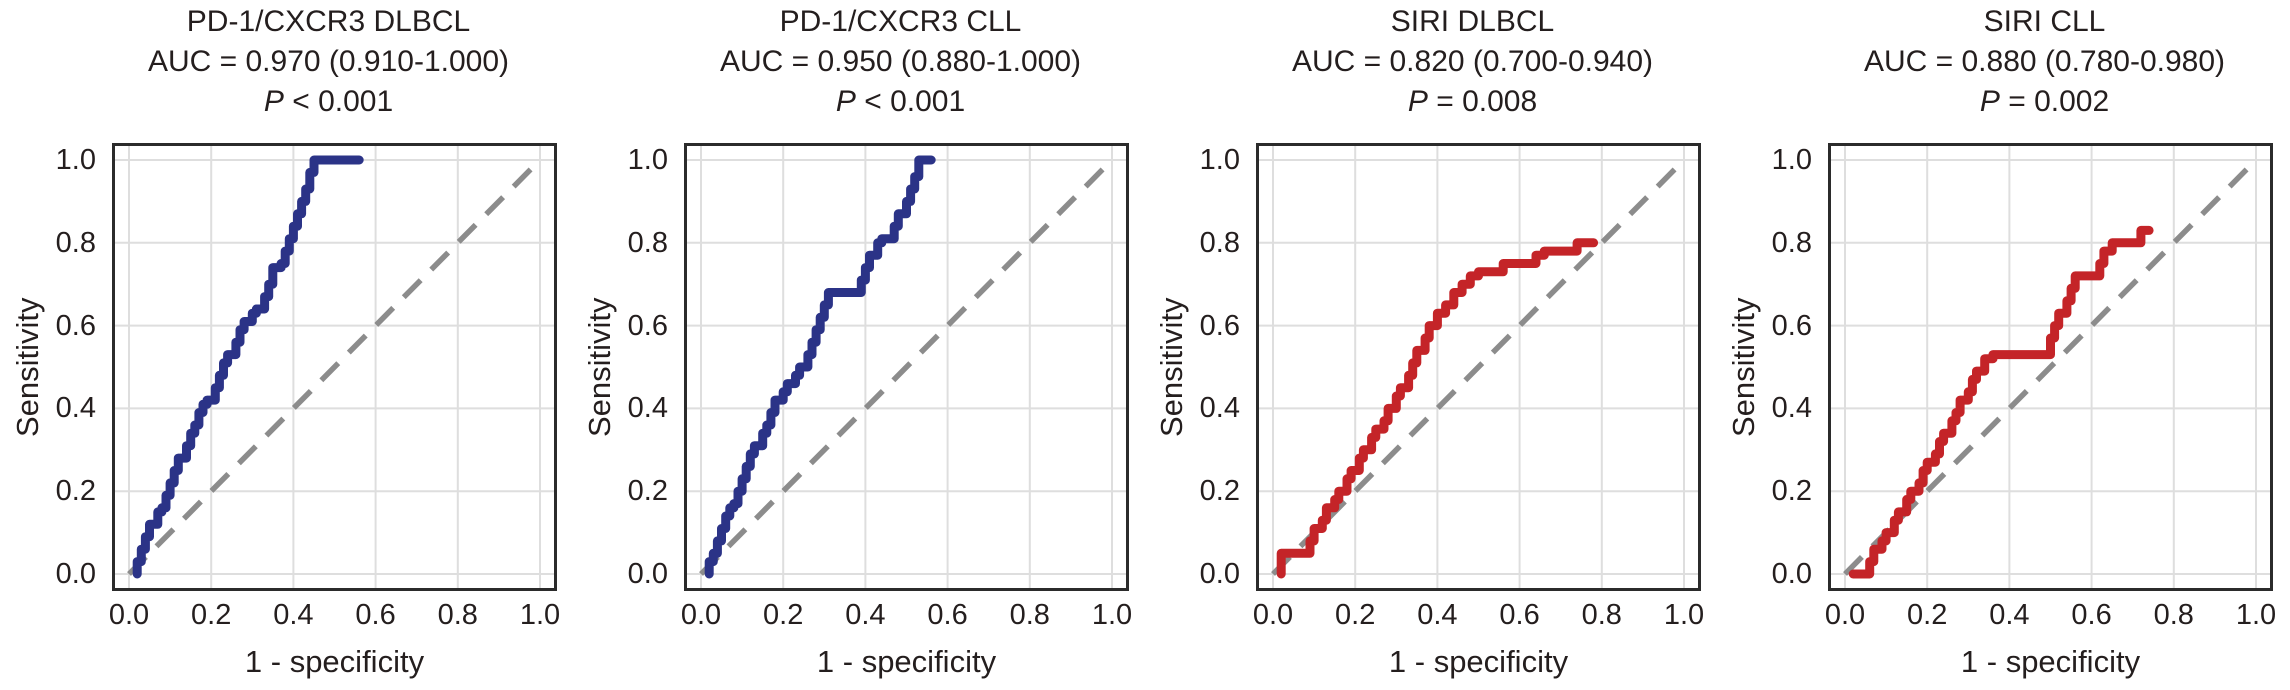 The height and width of the screenshot is (690, 2290). I want to click on panel-title-auc: AUC = 0.880 (0.780-0.980), so click(2044, 61).